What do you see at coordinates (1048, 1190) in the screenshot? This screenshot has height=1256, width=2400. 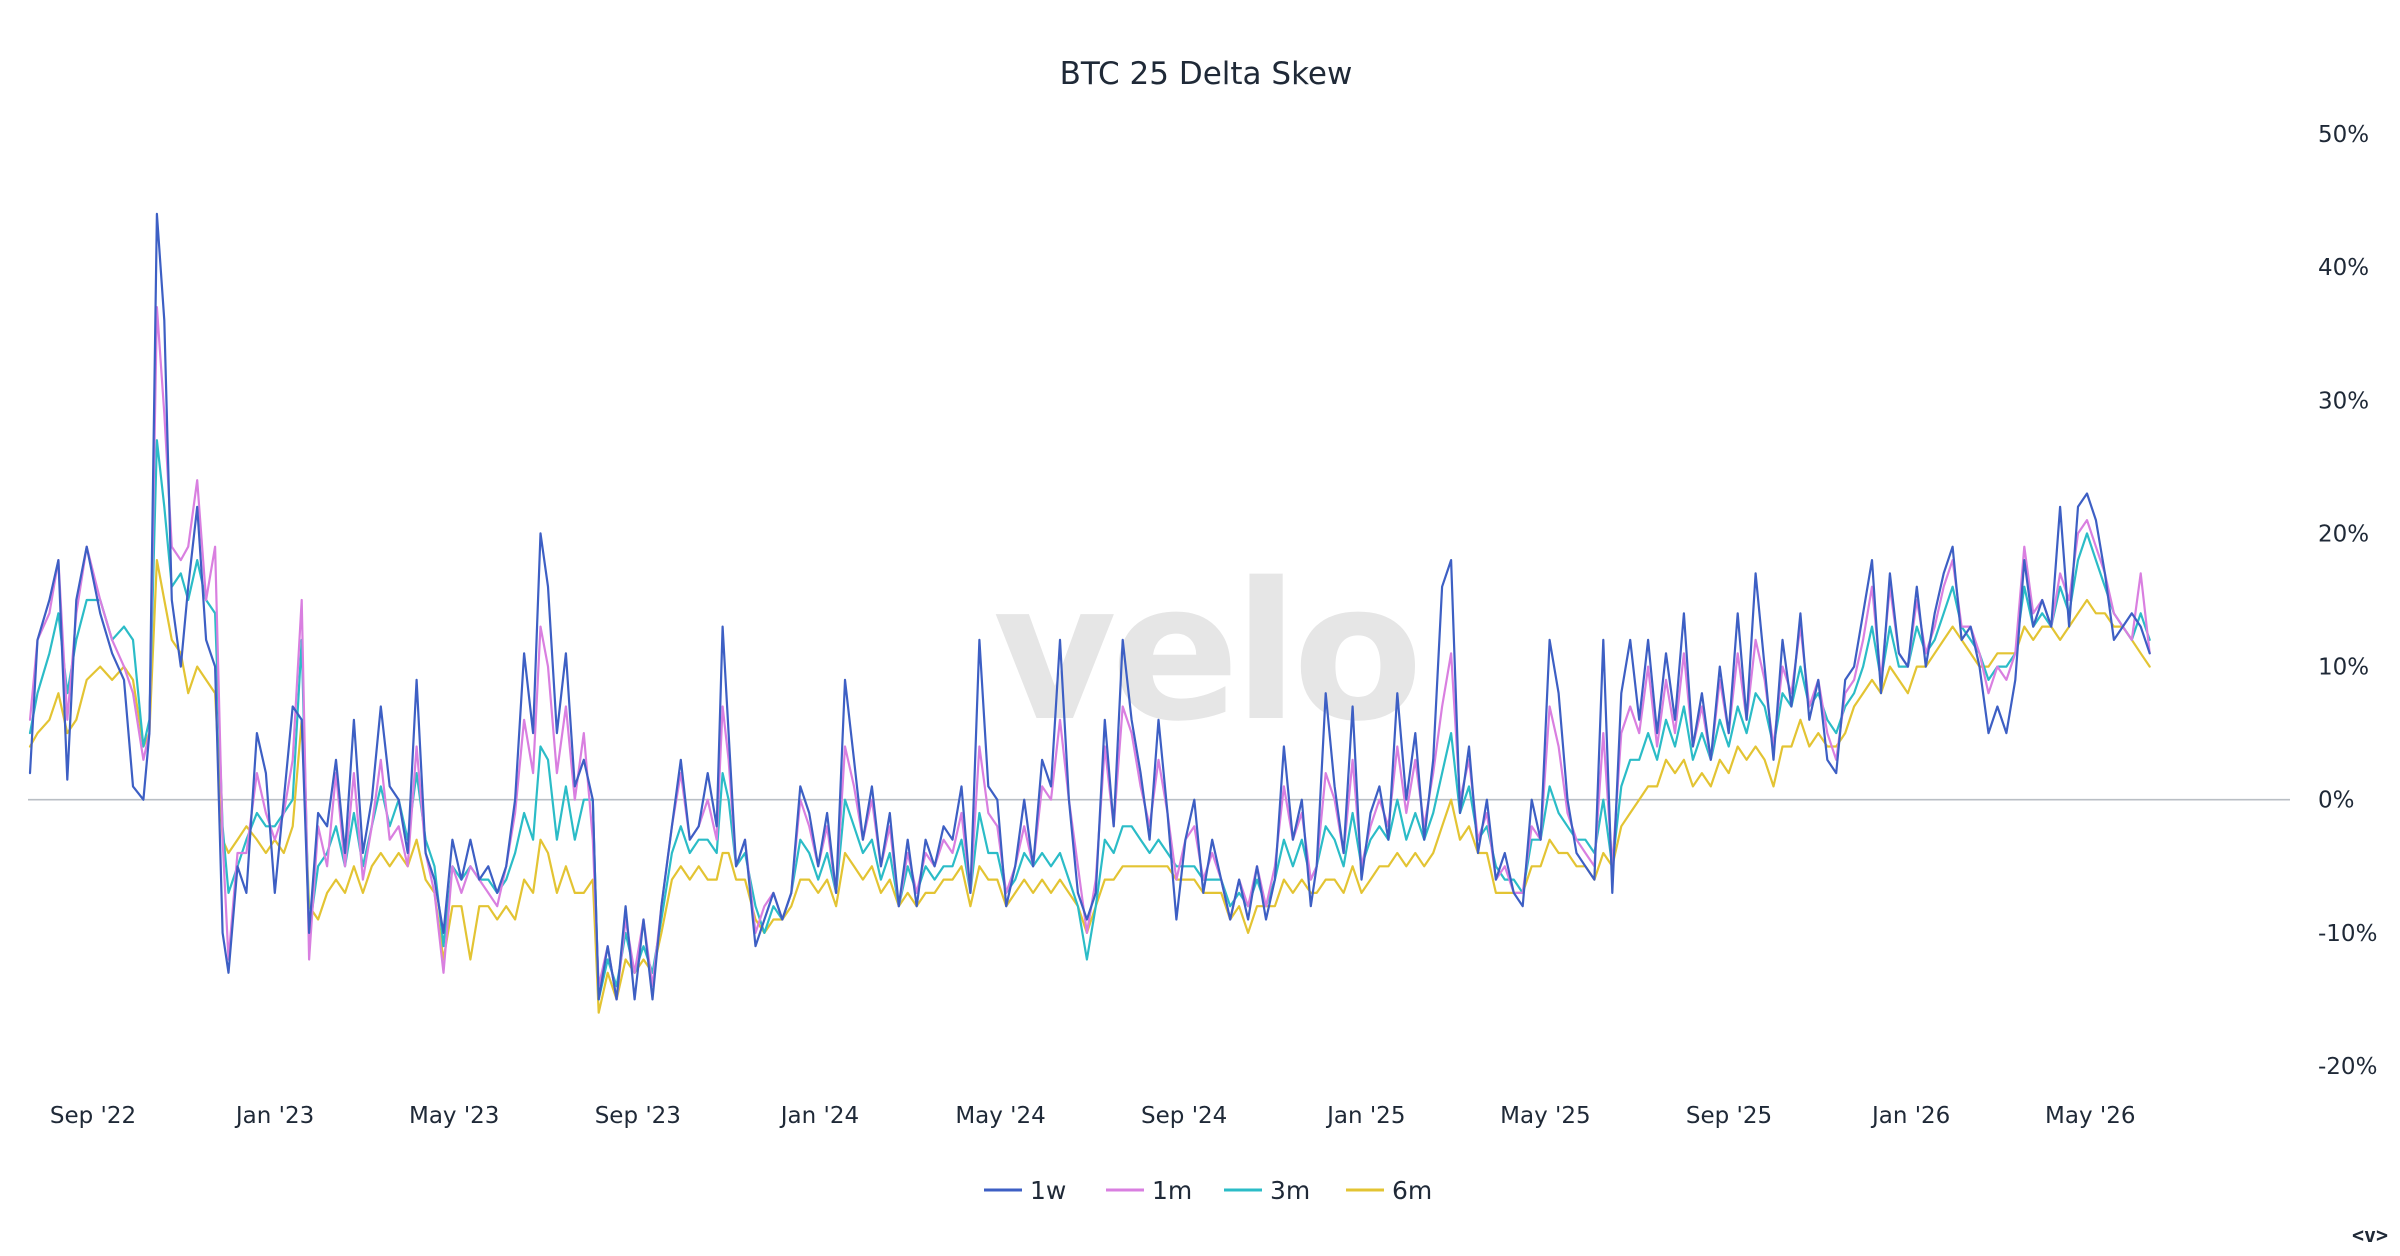 I see `legend-label: 1w` at bounding box center [1048, 1190].